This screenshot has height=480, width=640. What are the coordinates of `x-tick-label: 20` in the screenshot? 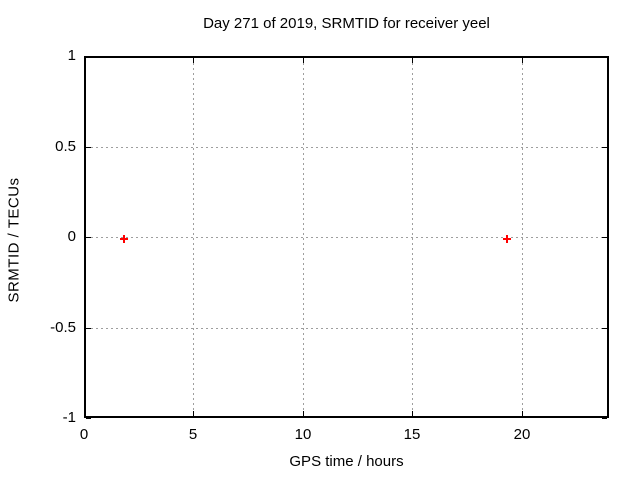 It's located at (522, 434).